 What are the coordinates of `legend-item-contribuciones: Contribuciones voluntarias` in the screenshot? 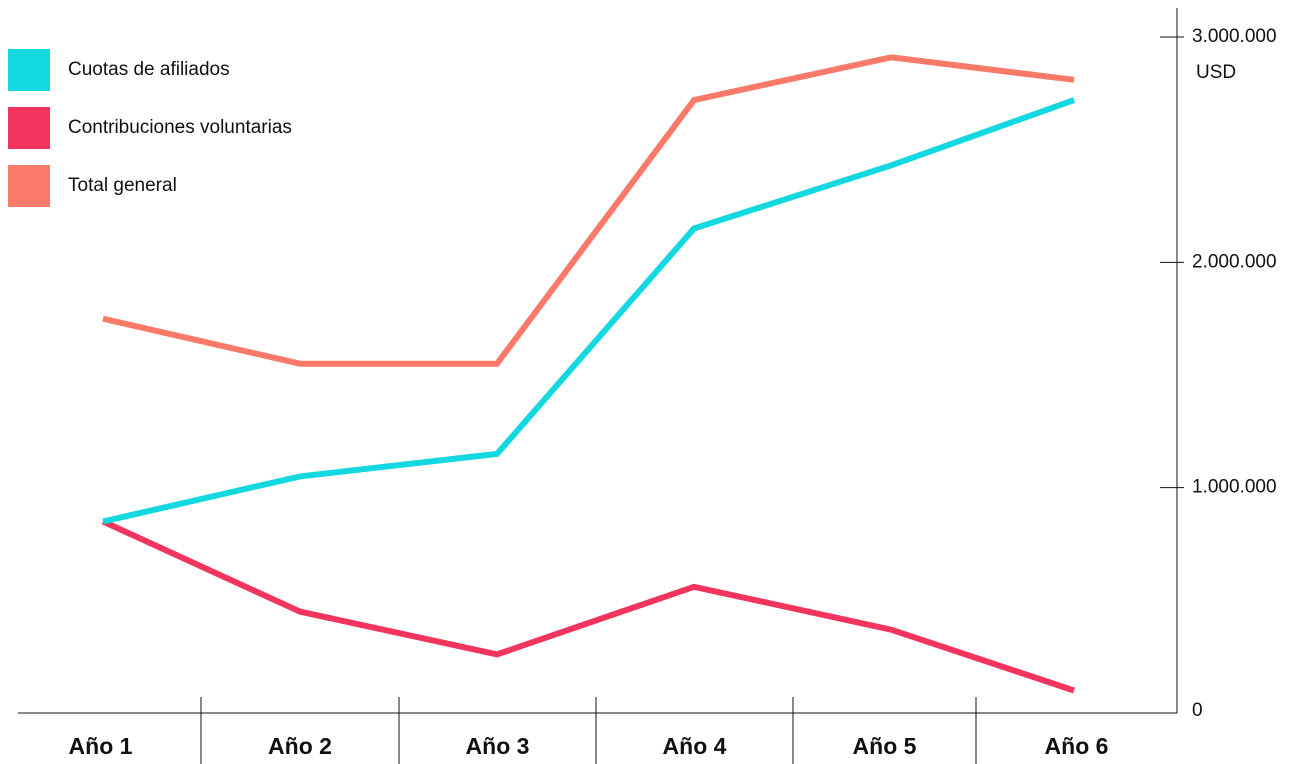 It's located at (150, 128).